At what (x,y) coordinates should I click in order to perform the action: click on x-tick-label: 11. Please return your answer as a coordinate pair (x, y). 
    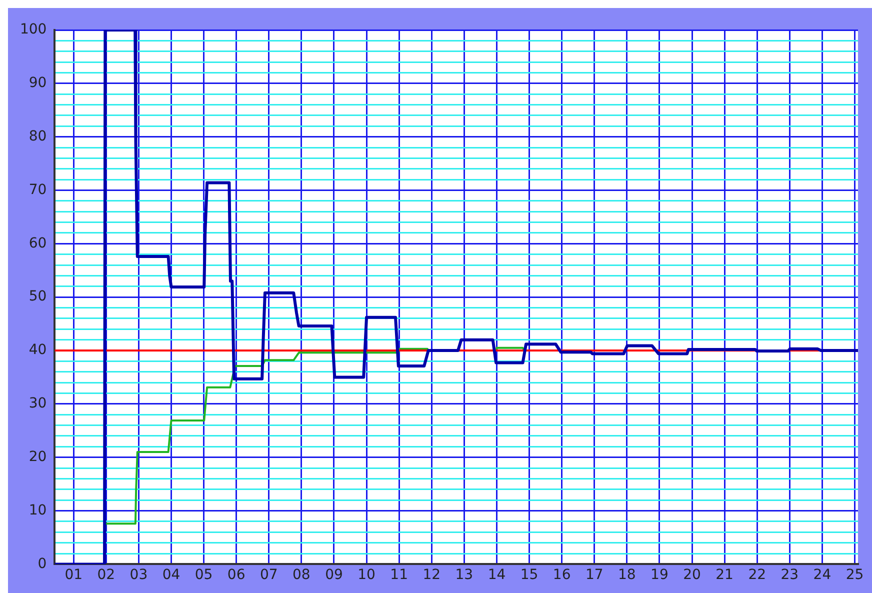
    Looking at the image, I should click on (399, 575).